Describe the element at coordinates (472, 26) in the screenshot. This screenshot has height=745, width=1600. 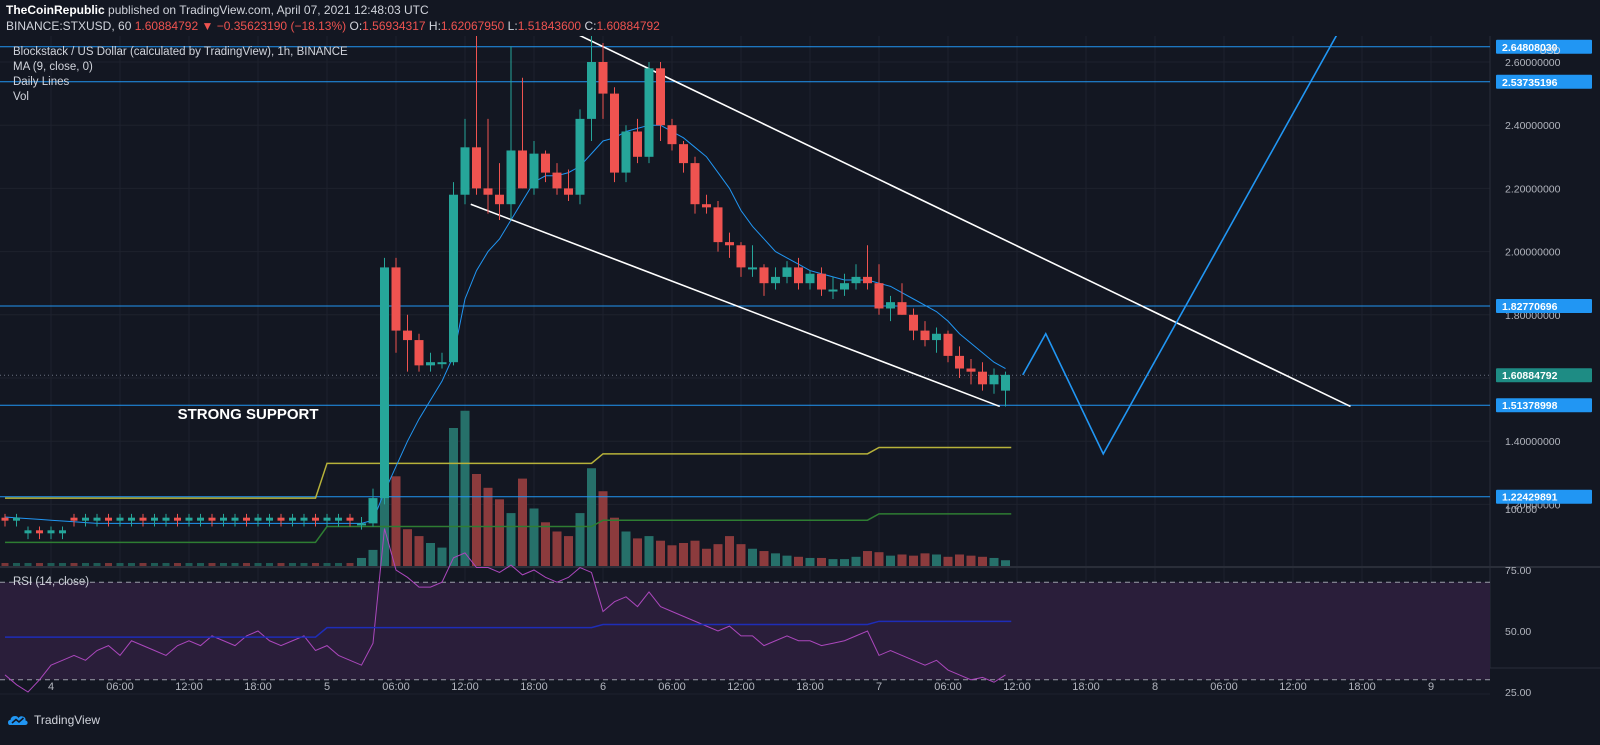
I see `high-value: 1.62067950` at that location.